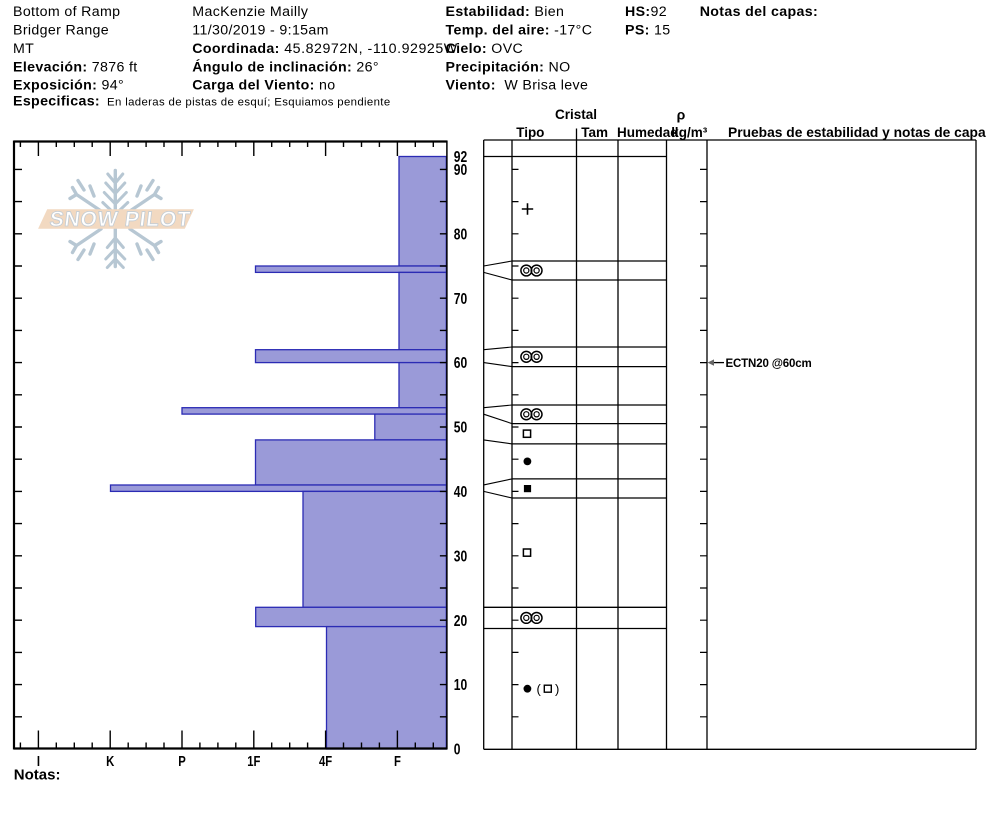  Describe the element at coordinates (461, 234) in the screenshot. I see `svg-text: 80` at that location.